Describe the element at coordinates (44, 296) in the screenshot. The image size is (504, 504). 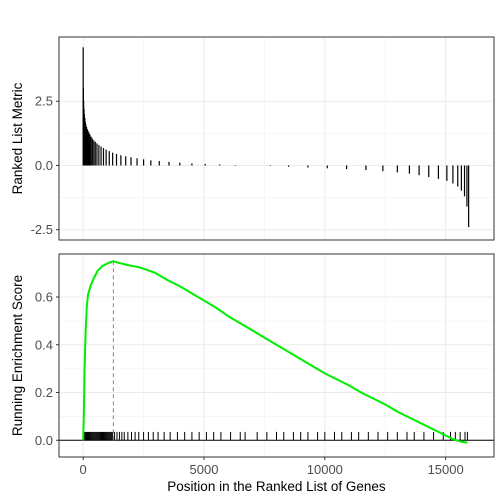
I see `y-tick-label: 0.6` at that location.